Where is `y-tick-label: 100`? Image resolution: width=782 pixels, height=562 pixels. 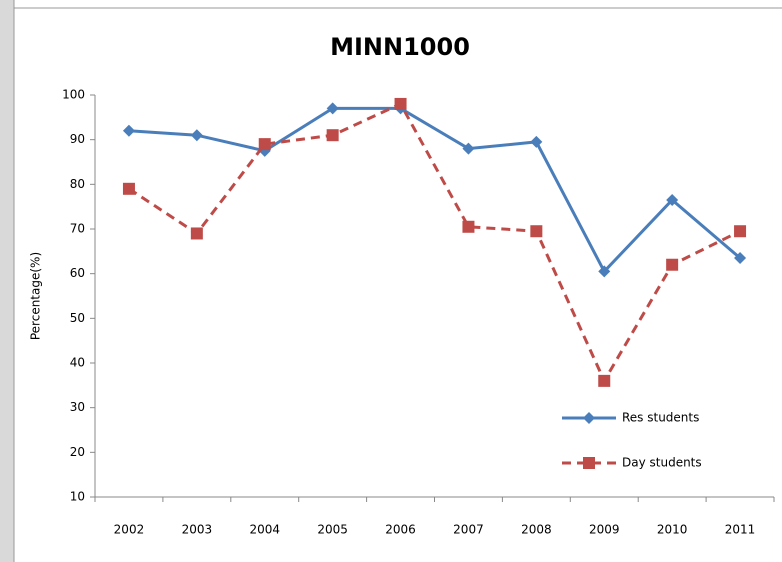
y-tick-label: 100 is located at coordinates (73, 95).